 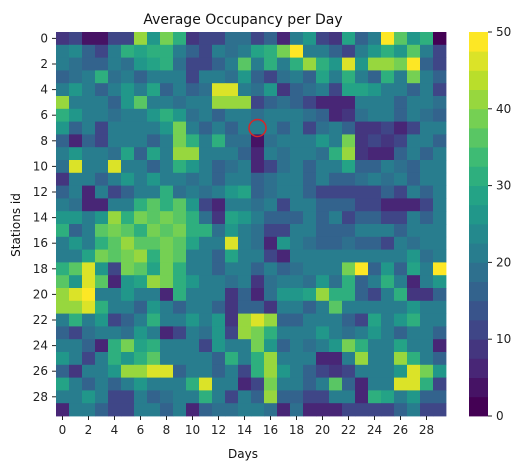 I want to click on x-tick-label: 12, so click(x=218, y=430).